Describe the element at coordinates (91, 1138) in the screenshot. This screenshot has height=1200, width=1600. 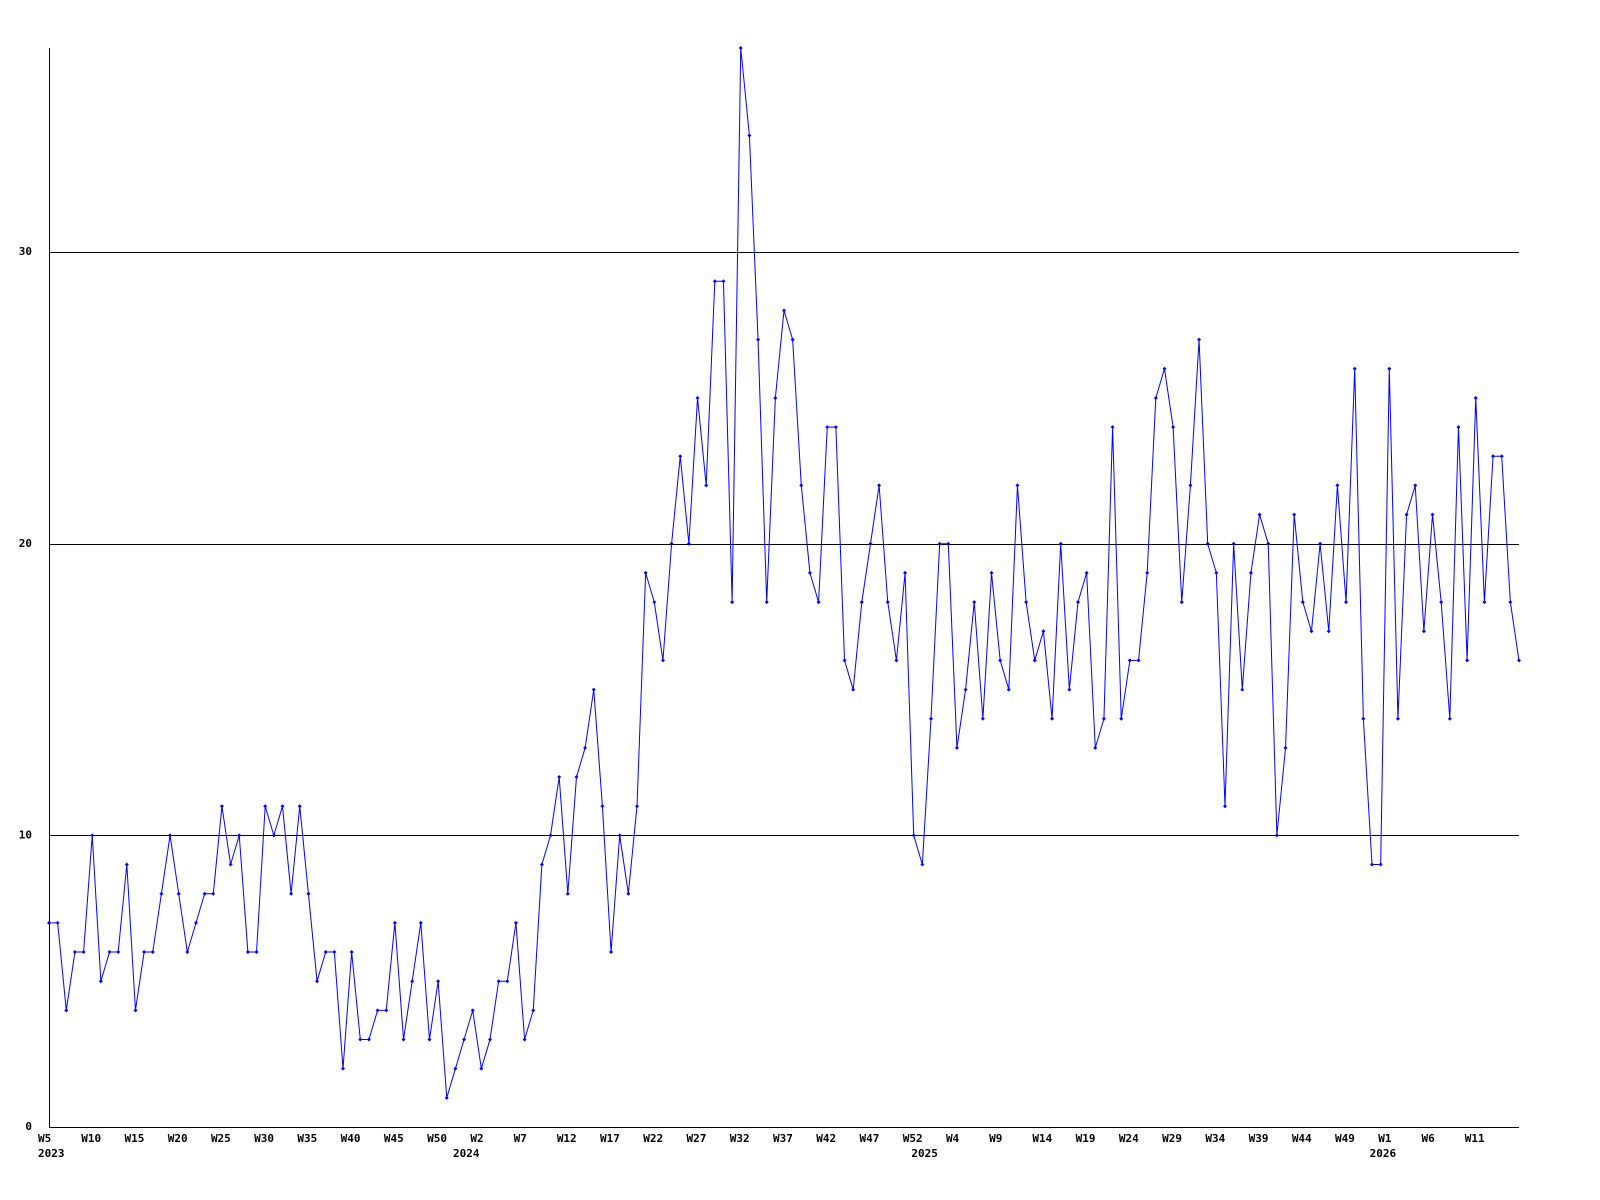
I see `x-tick-label: W10` at that location.